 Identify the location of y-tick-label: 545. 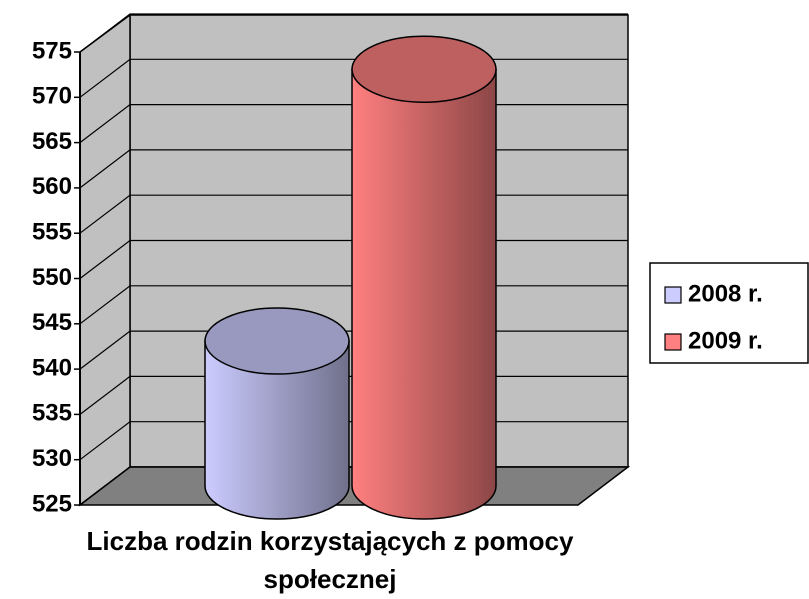
(52, 322).